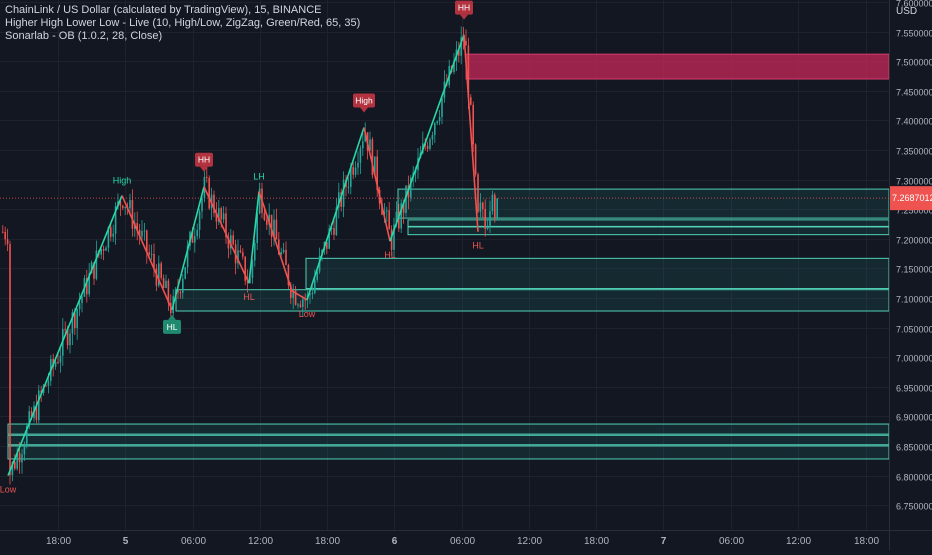  I want to click on swing-label: HL, so click(390, 255).